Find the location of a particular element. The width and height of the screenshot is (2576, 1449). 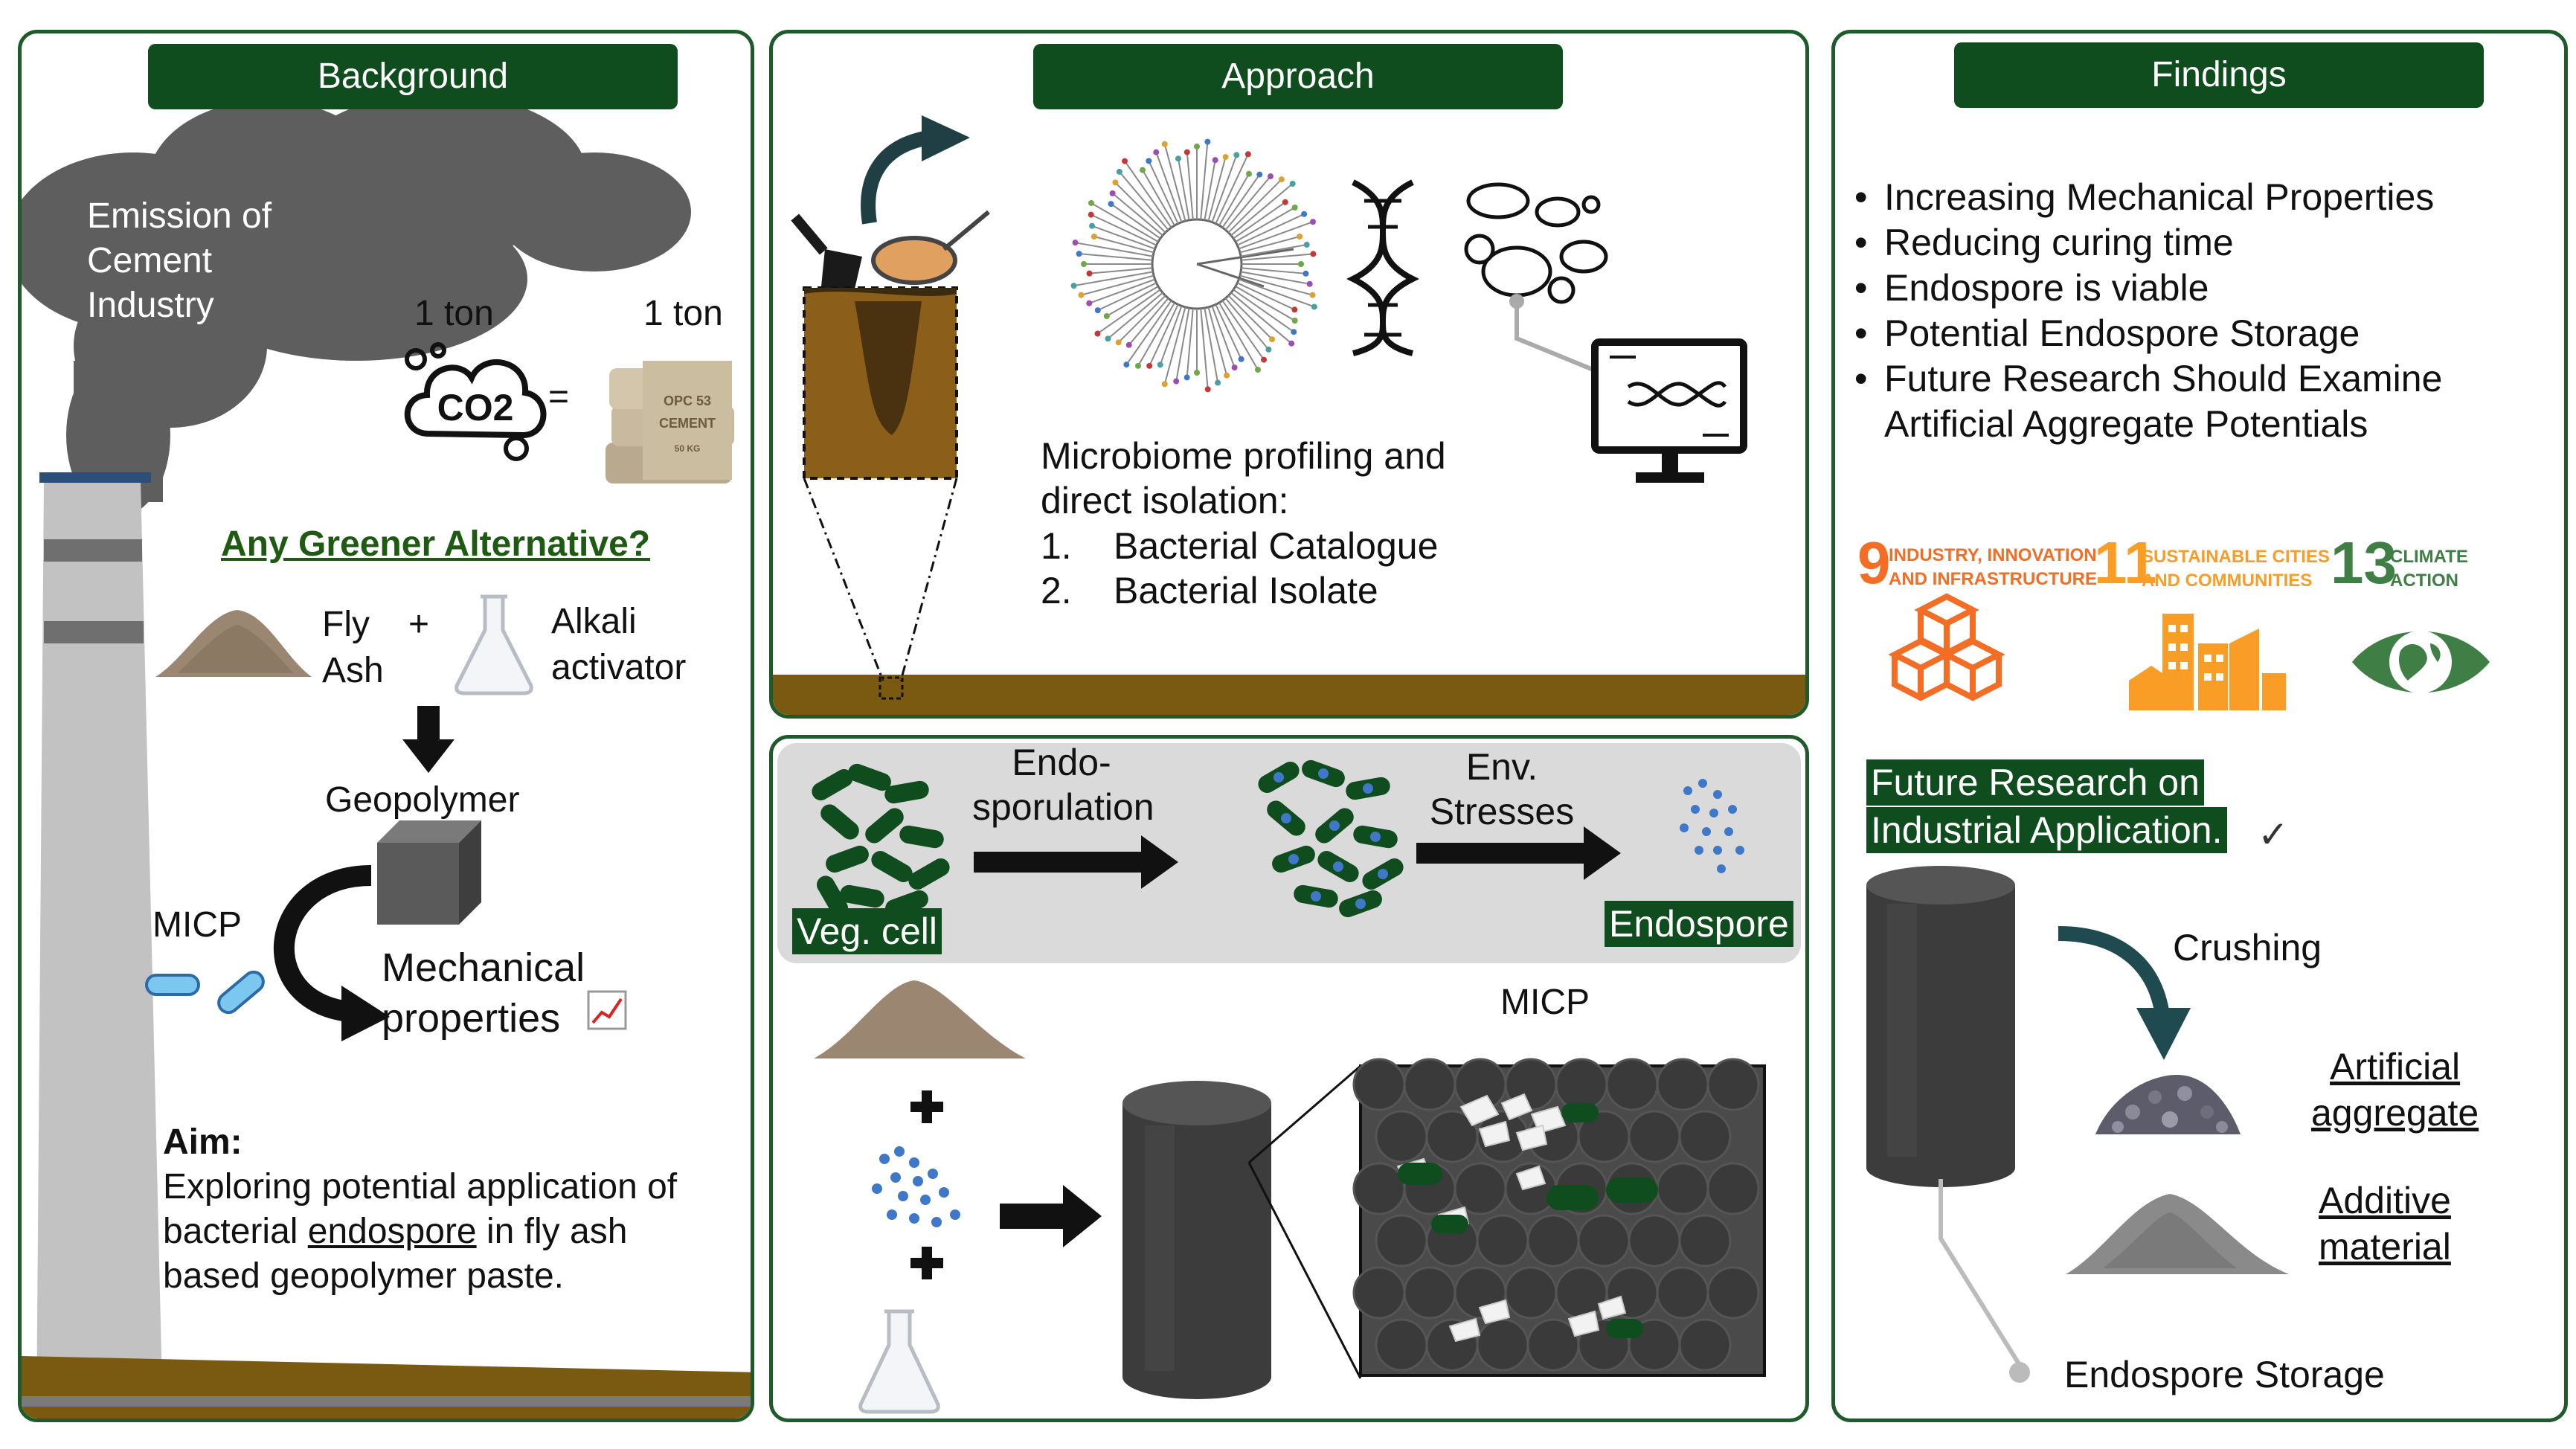

aim-line-2: bacterial endospore in fly ash is located at coordinates (395, 1232).